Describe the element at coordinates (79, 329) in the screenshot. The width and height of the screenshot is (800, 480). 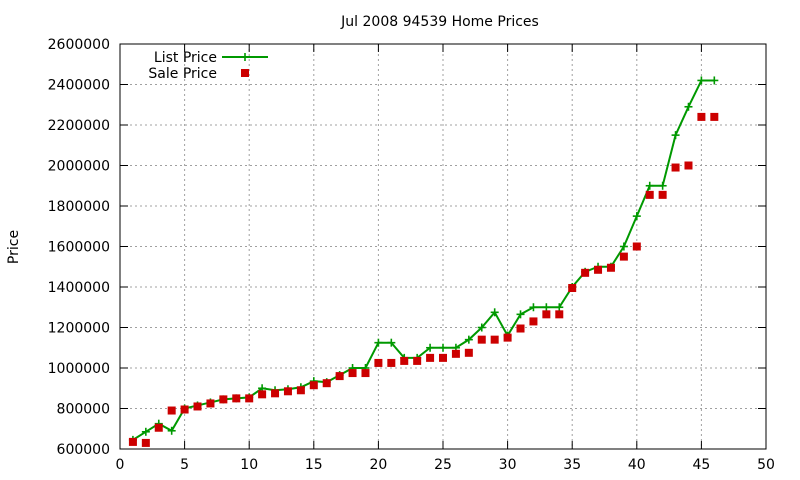
I see `y-tick-label: 1200000` at that location.